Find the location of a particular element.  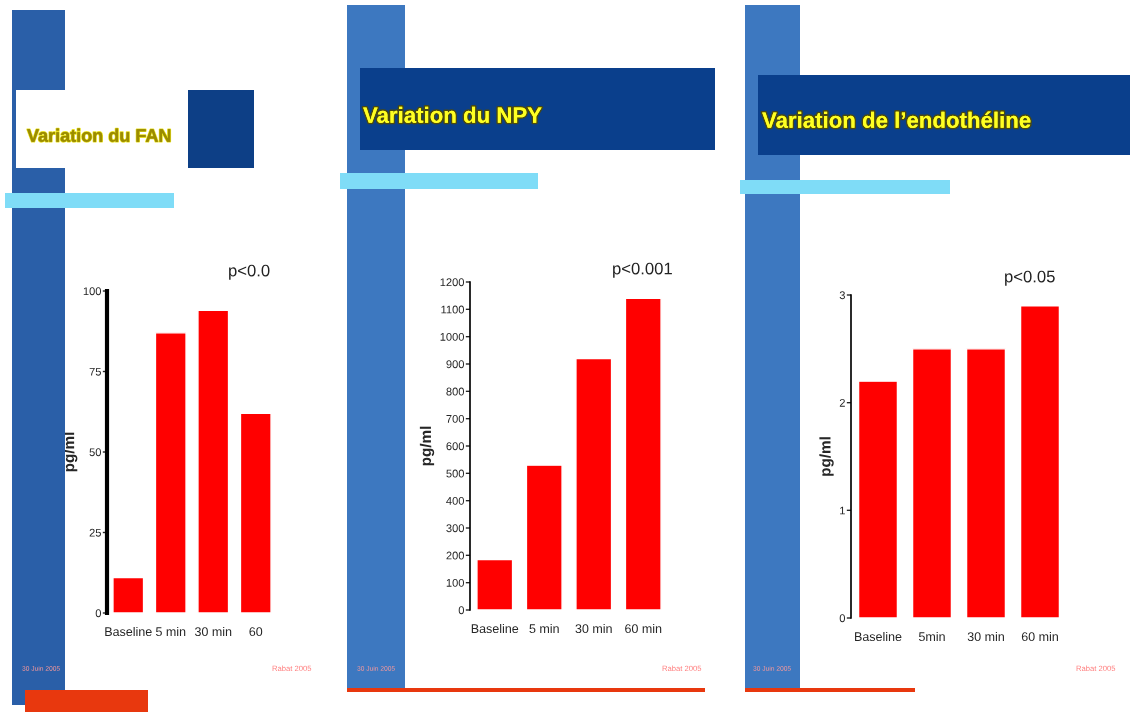

y-tick-label: 75 is located at coordinates (95, 371).